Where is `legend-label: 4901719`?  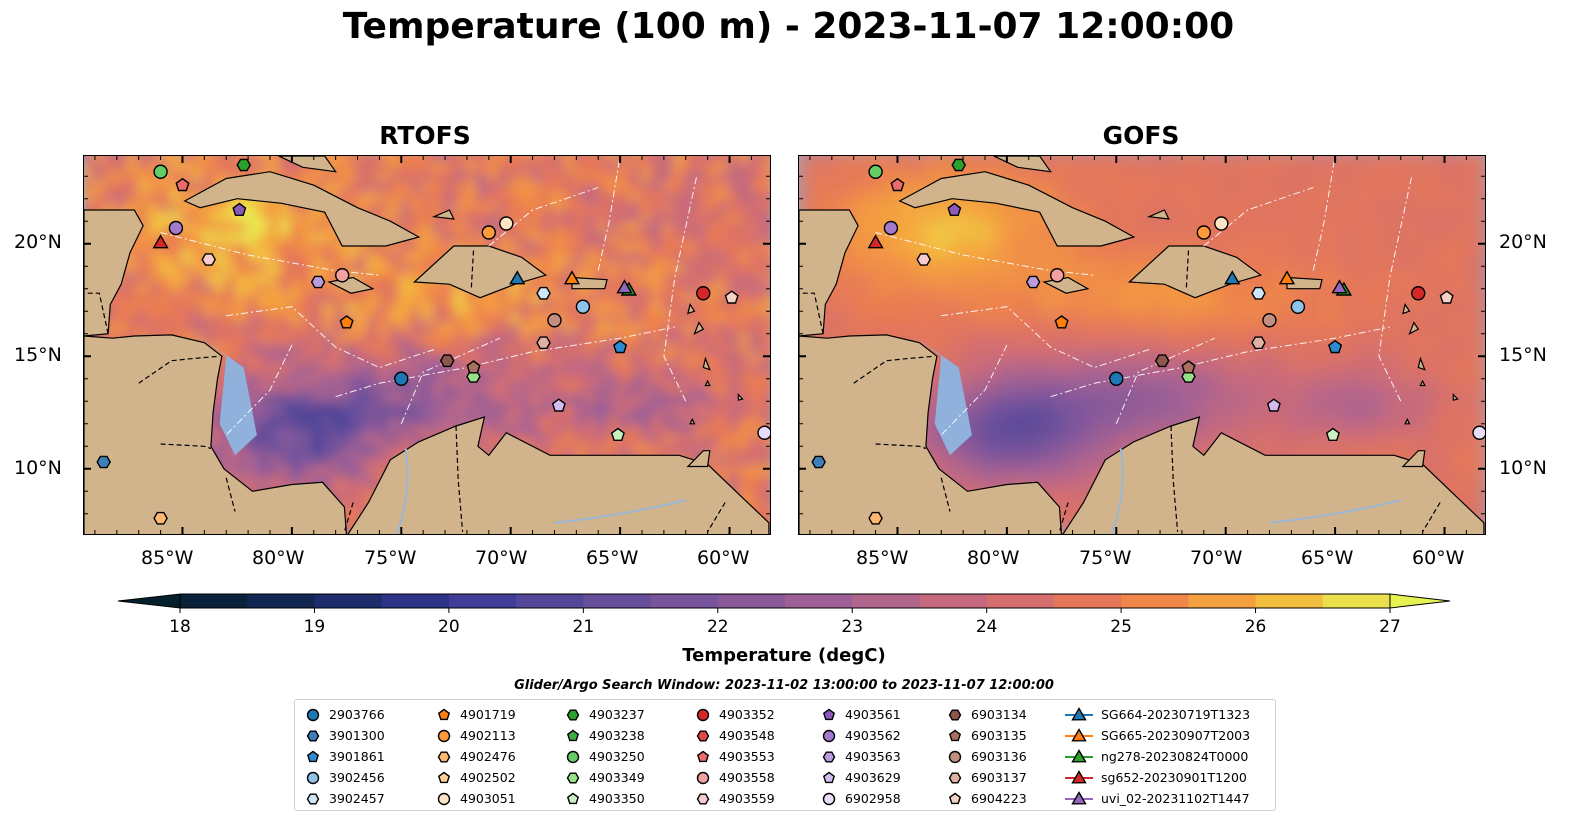
legend-label: 4901719 is located at coordinates (488, 714).